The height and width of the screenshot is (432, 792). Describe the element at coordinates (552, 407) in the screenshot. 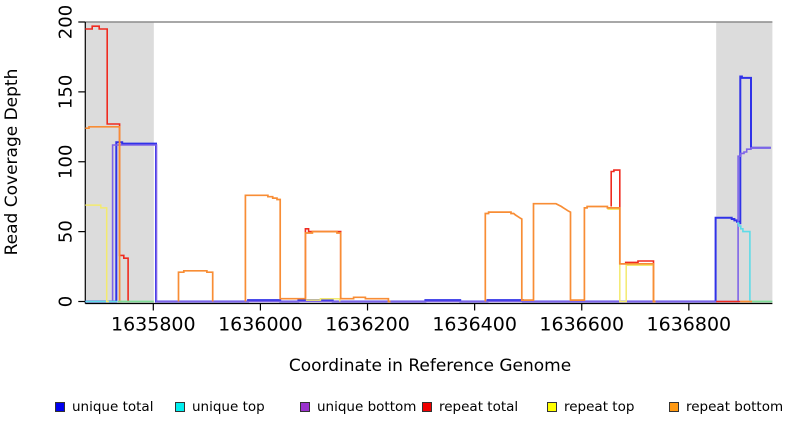

I see `legend-swatch-repeat-top` at that location.